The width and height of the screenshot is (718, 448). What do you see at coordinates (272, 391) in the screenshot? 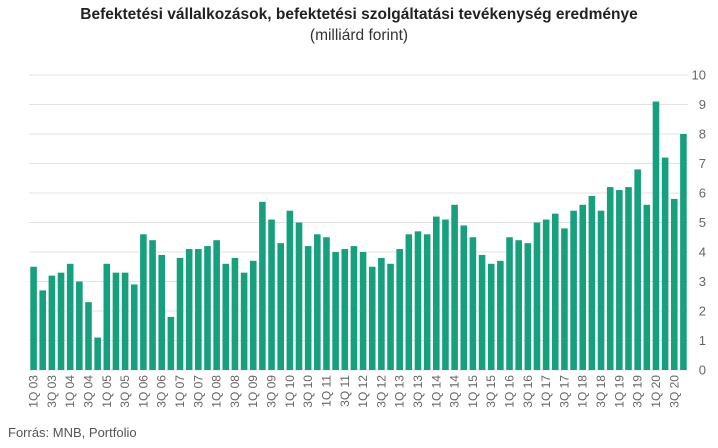
I see `x-tick-label: 3Q 09` at bounding box center [272, 391].